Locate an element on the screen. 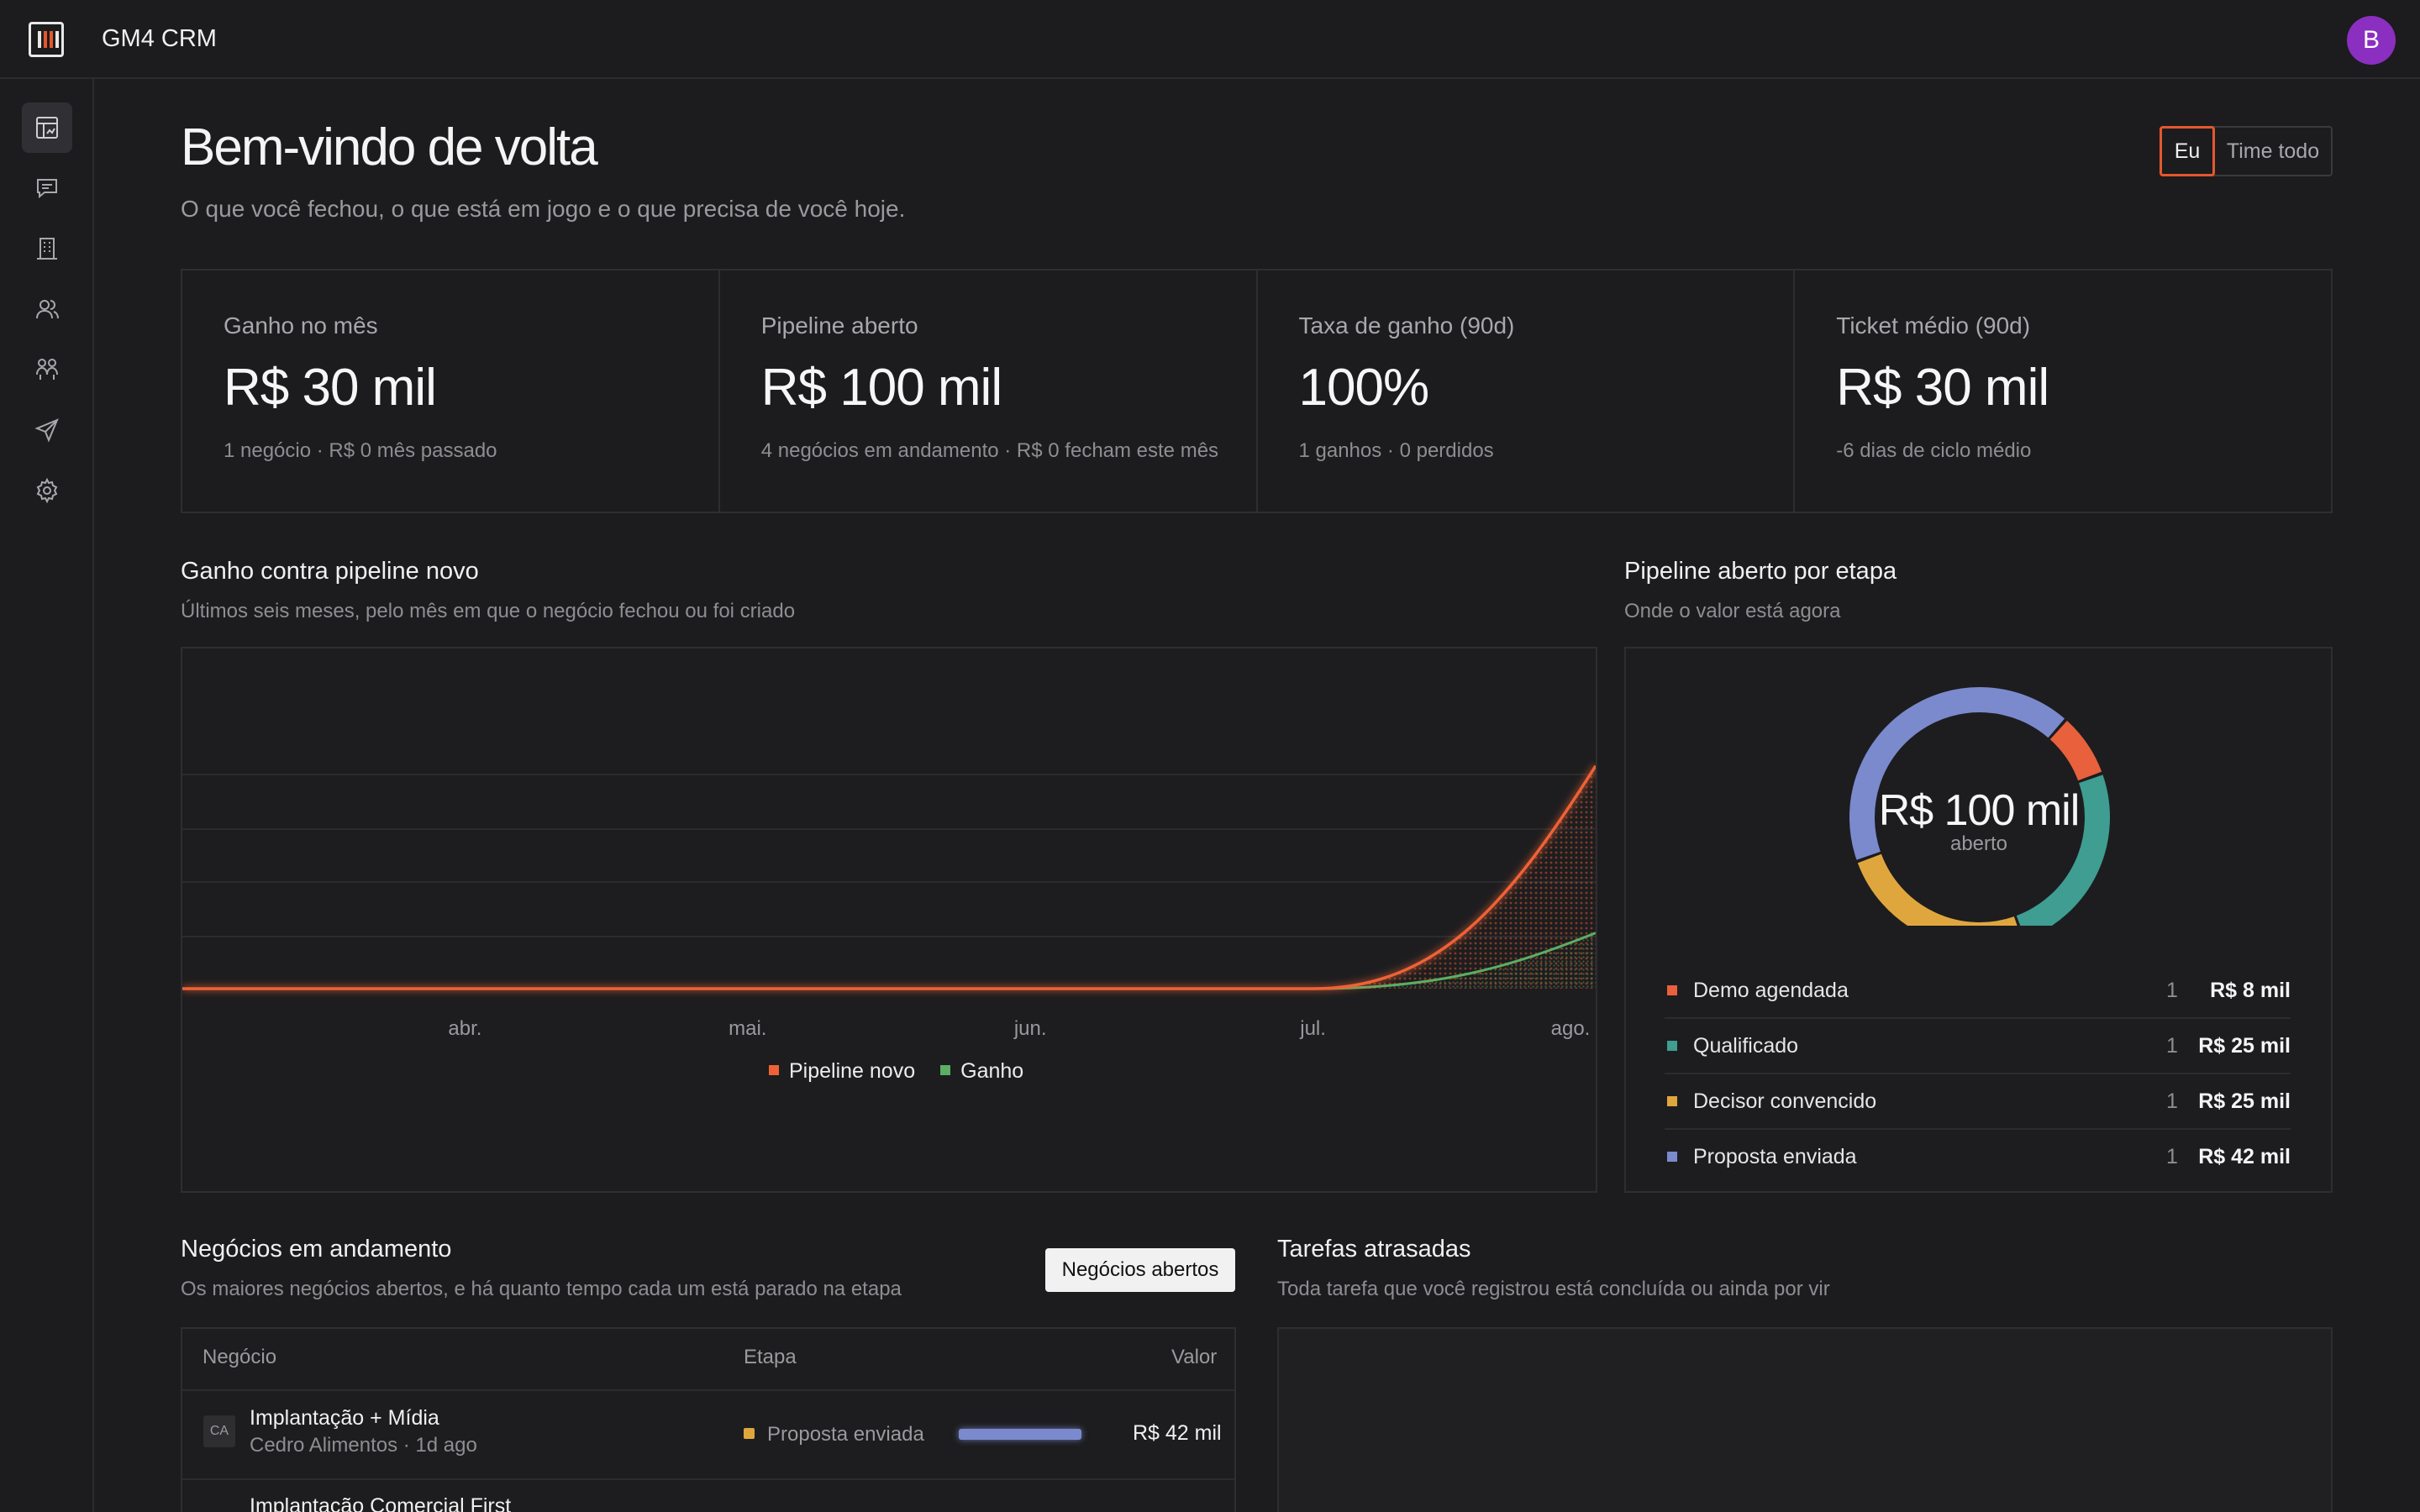 The height and width of the screenshot is (1512, 2420). kpi-label: Ticket médio (90d) is located at coordinates (1933, 325).